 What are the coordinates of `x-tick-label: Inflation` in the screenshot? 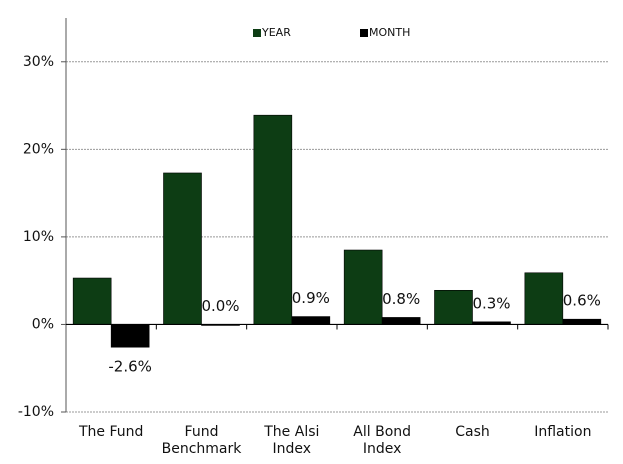 It's located at (562, 432).